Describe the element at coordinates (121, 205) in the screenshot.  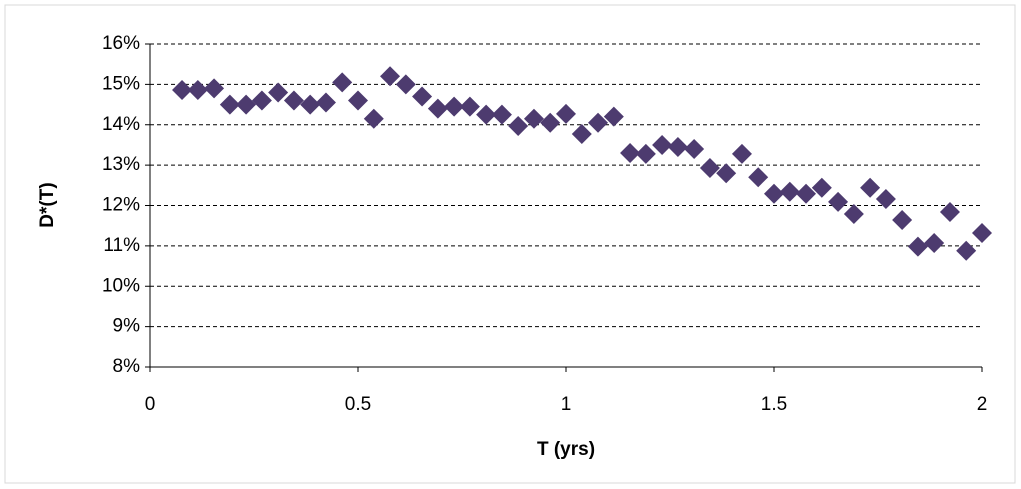
I see `y-tick-label: 12%` at that location.